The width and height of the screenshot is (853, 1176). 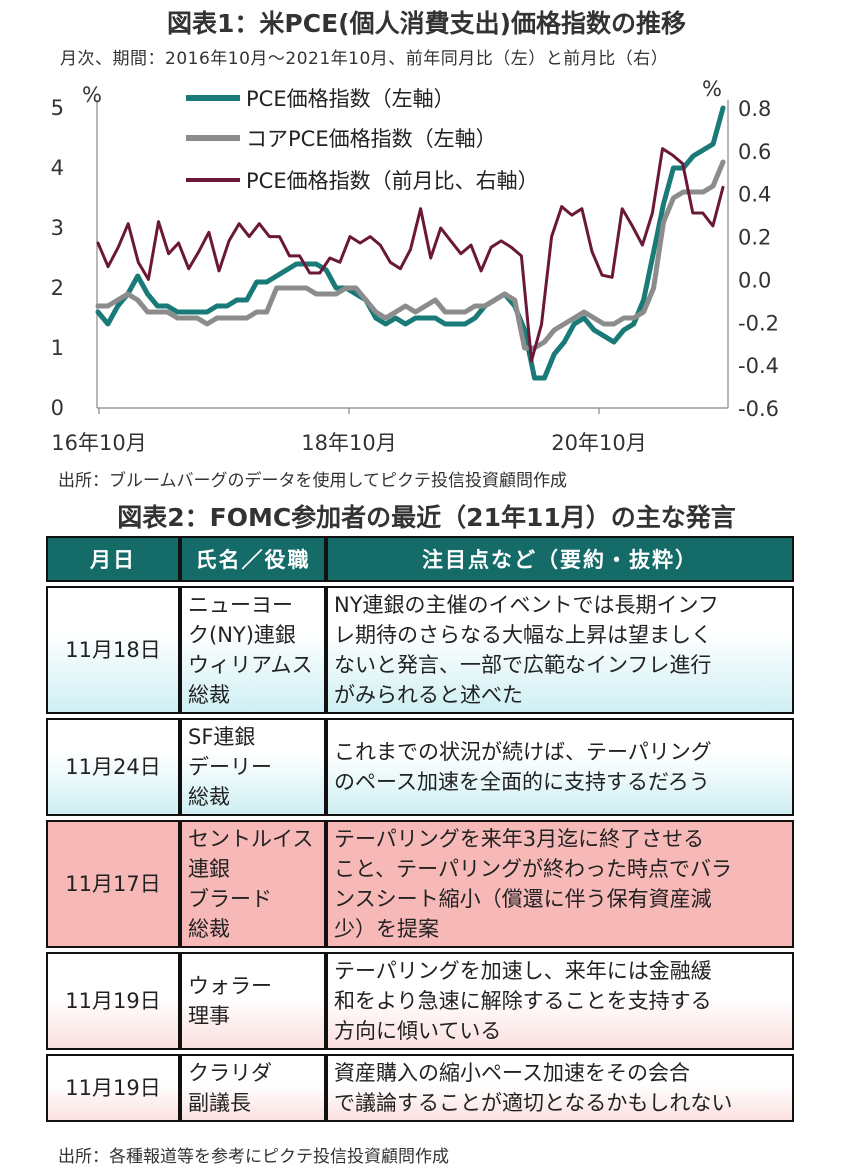 I want to click on text-line: ないと発言、一部で広範なインフレ進行, so click(x=523, y=665).